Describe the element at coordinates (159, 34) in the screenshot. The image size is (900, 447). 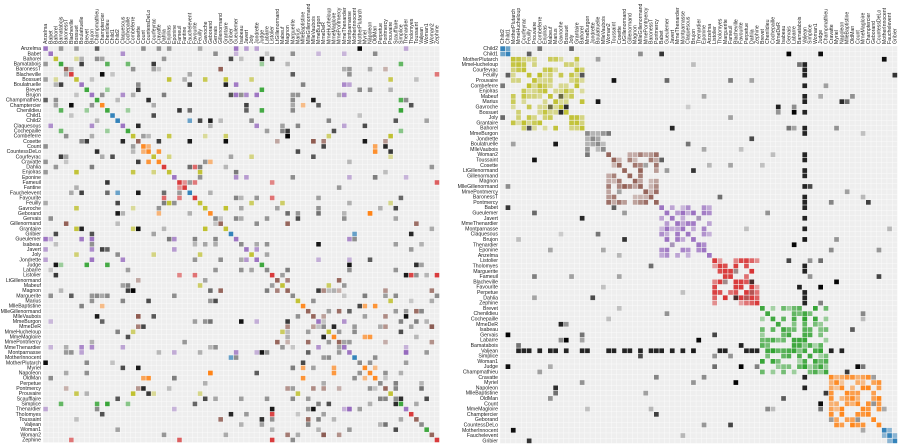
I see `column-label: Cravatte` at that location.